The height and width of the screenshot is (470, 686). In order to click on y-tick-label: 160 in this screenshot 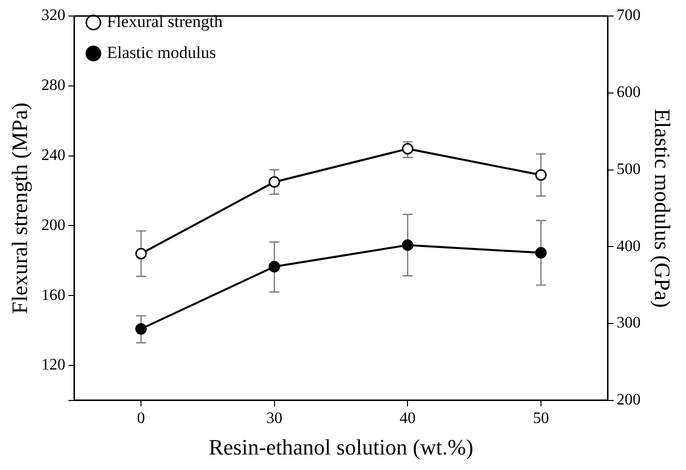, I will do `click(53, 295)`.